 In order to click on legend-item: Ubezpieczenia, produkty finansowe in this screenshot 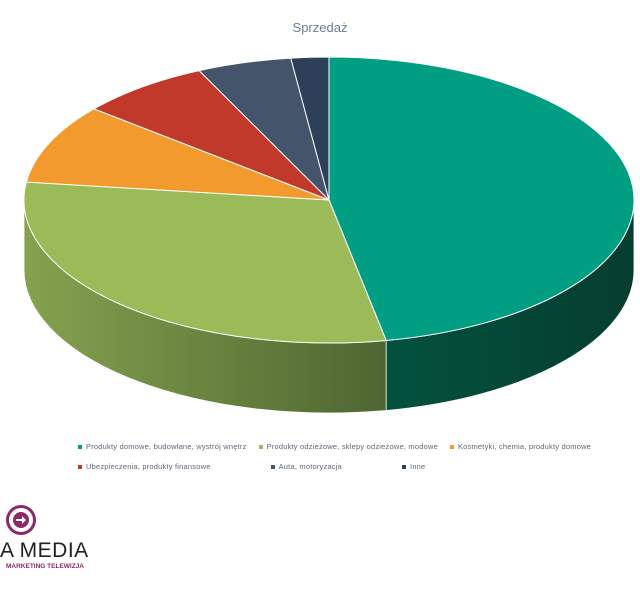, I will do `click(144, 466)`.